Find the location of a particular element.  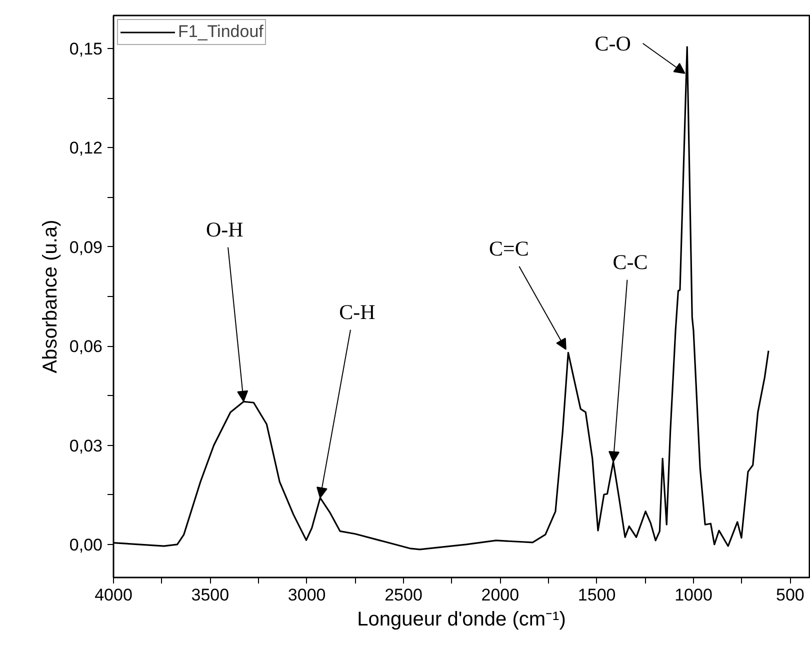

x-tick-label: 1500 is located at coordinates (597, 595).